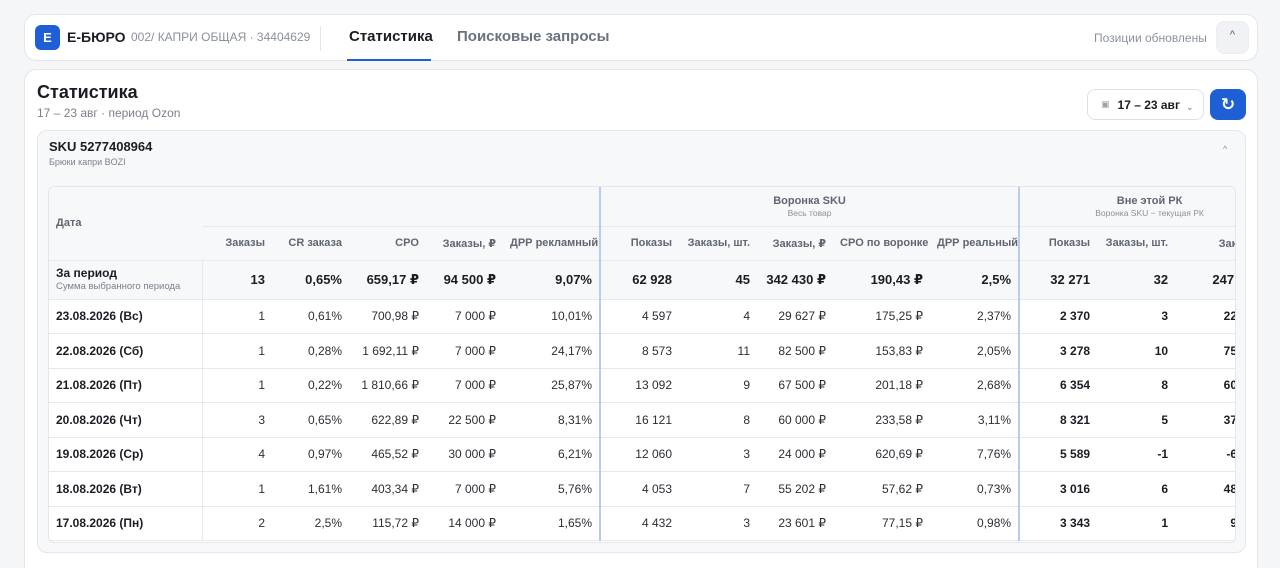  I want to click on table-cell: 16 121, so click(639, 420).